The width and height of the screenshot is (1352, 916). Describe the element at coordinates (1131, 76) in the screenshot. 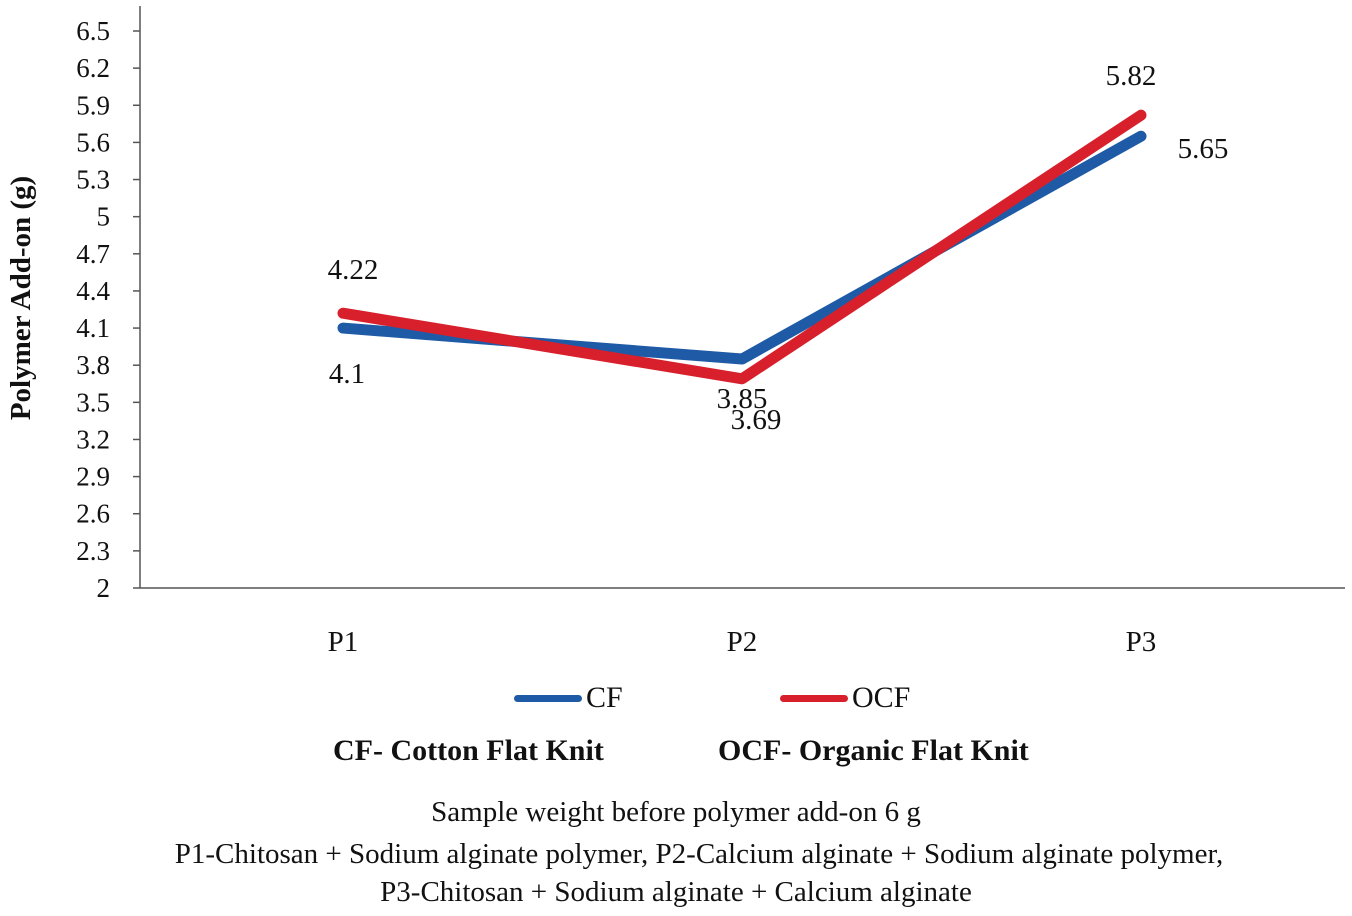

I see `data-label-ocf: 5.82` at that location.